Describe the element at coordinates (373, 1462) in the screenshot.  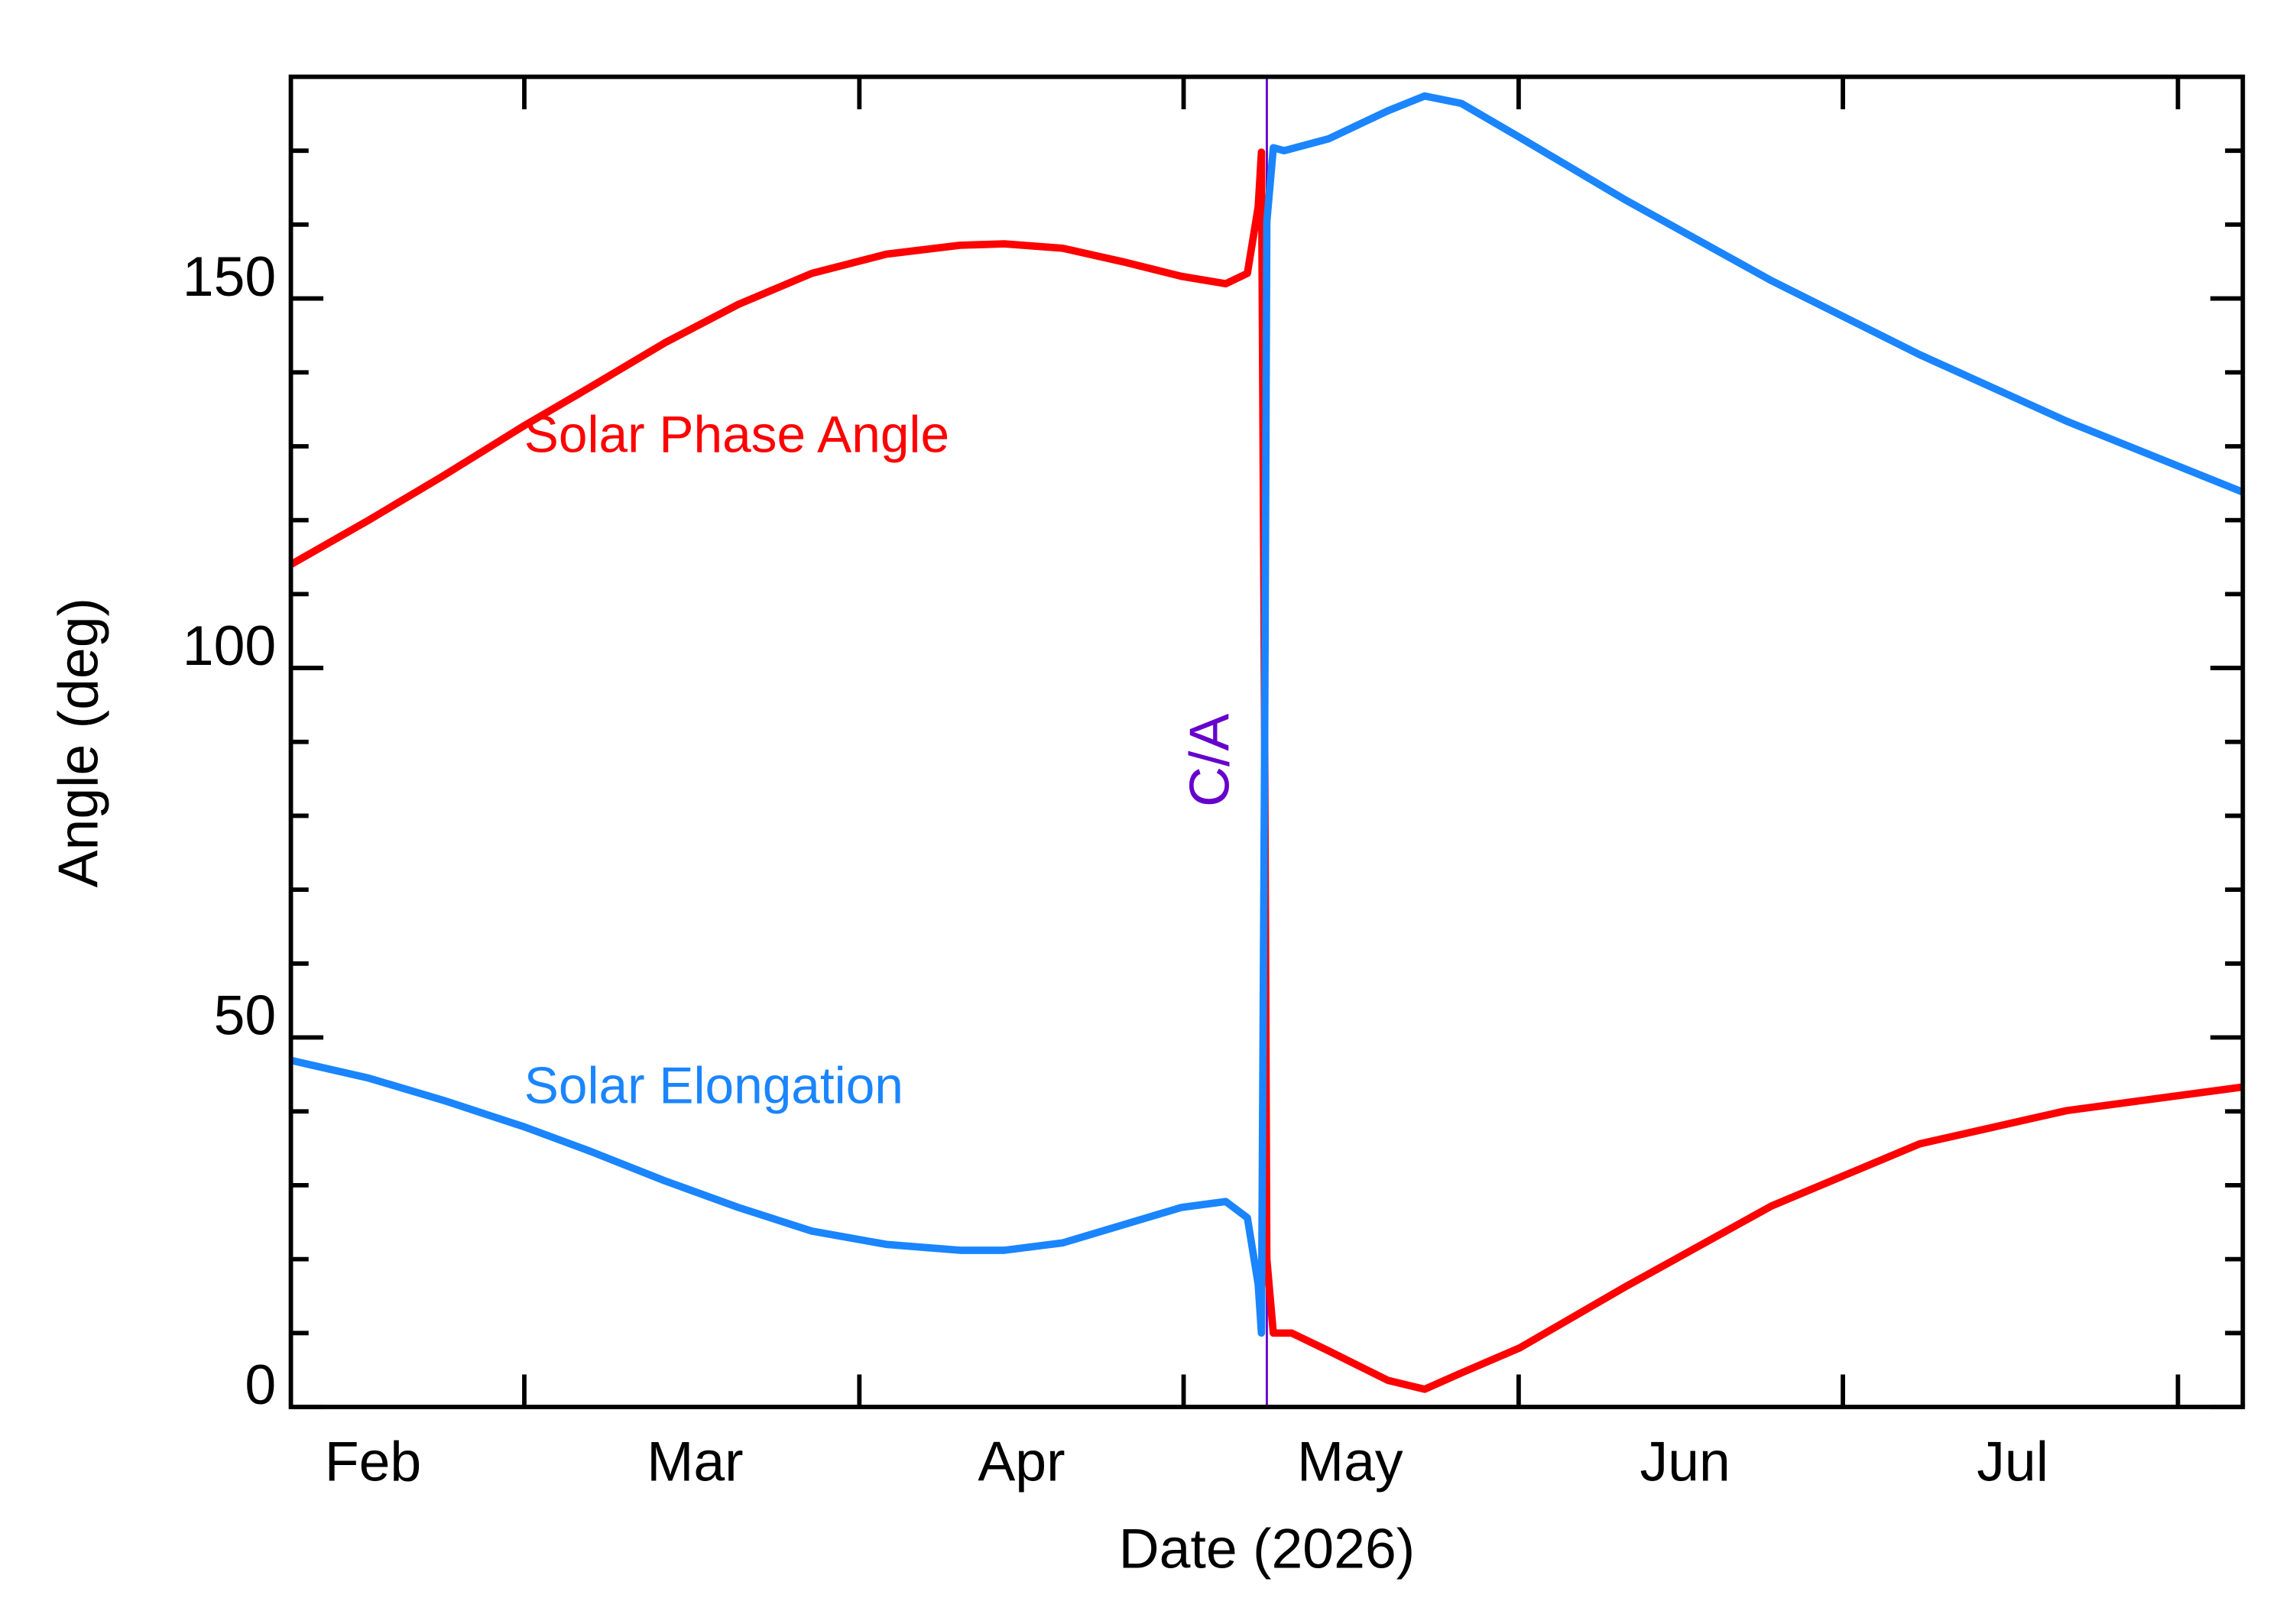
I see `x-tick-label: Feb` at that location.